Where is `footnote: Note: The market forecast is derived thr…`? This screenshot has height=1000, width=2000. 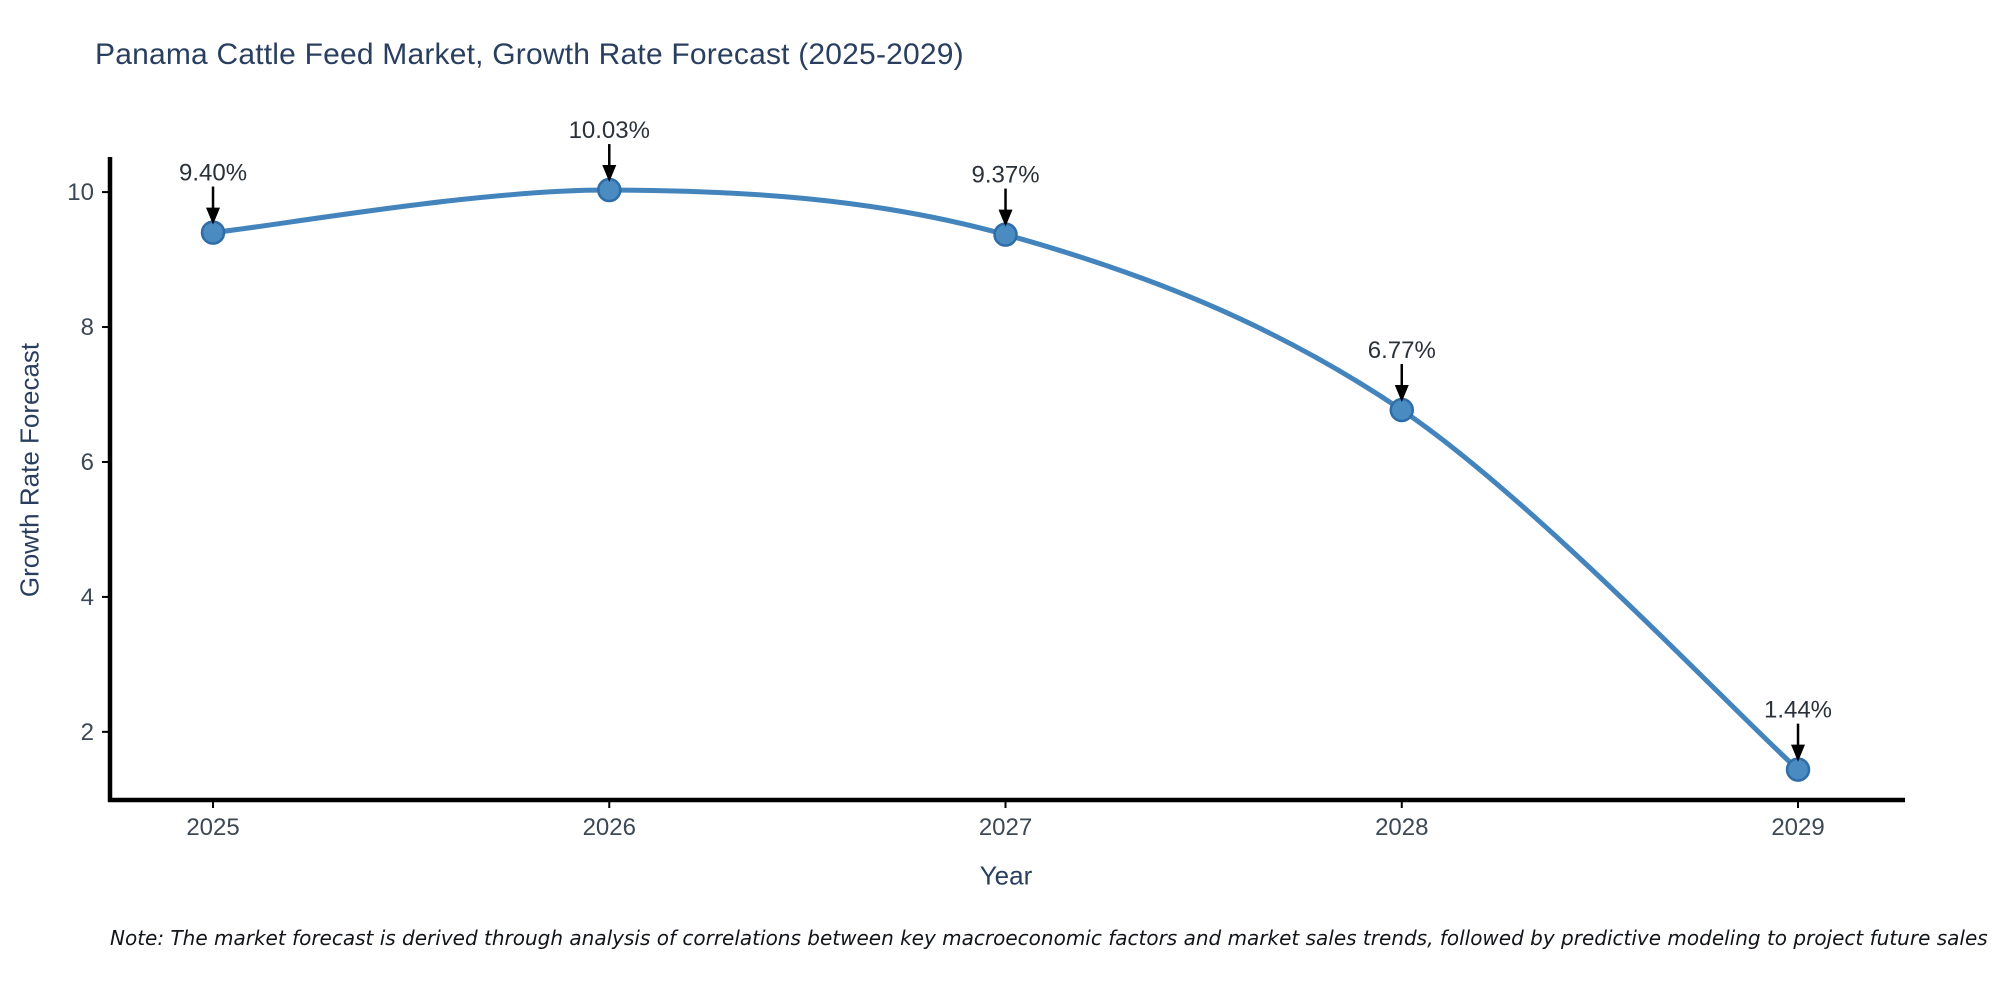
footnote: Note: The market forecast is derived thr… is located at coordinates (1049, 938).